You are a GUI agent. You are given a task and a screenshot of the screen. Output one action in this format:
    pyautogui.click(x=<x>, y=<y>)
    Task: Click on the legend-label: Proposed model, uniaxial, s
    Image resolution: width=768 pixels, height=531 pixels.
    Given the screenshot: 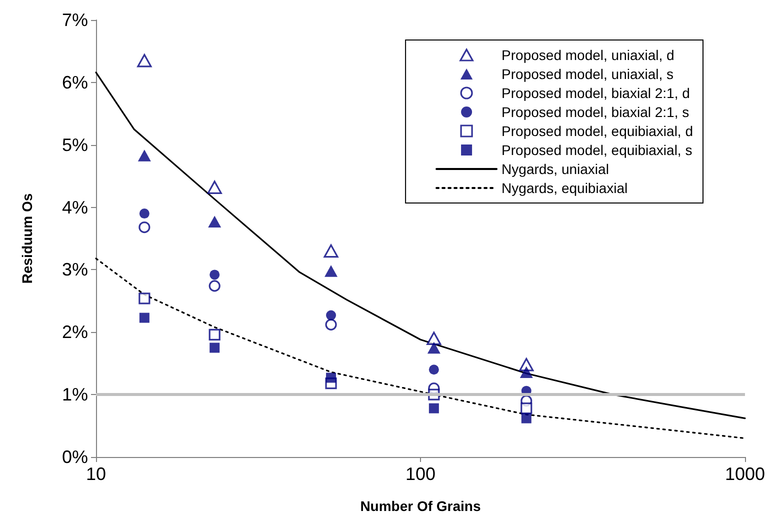 What is the action you would take?
    pyautogui.click(x=588, y=74)
    